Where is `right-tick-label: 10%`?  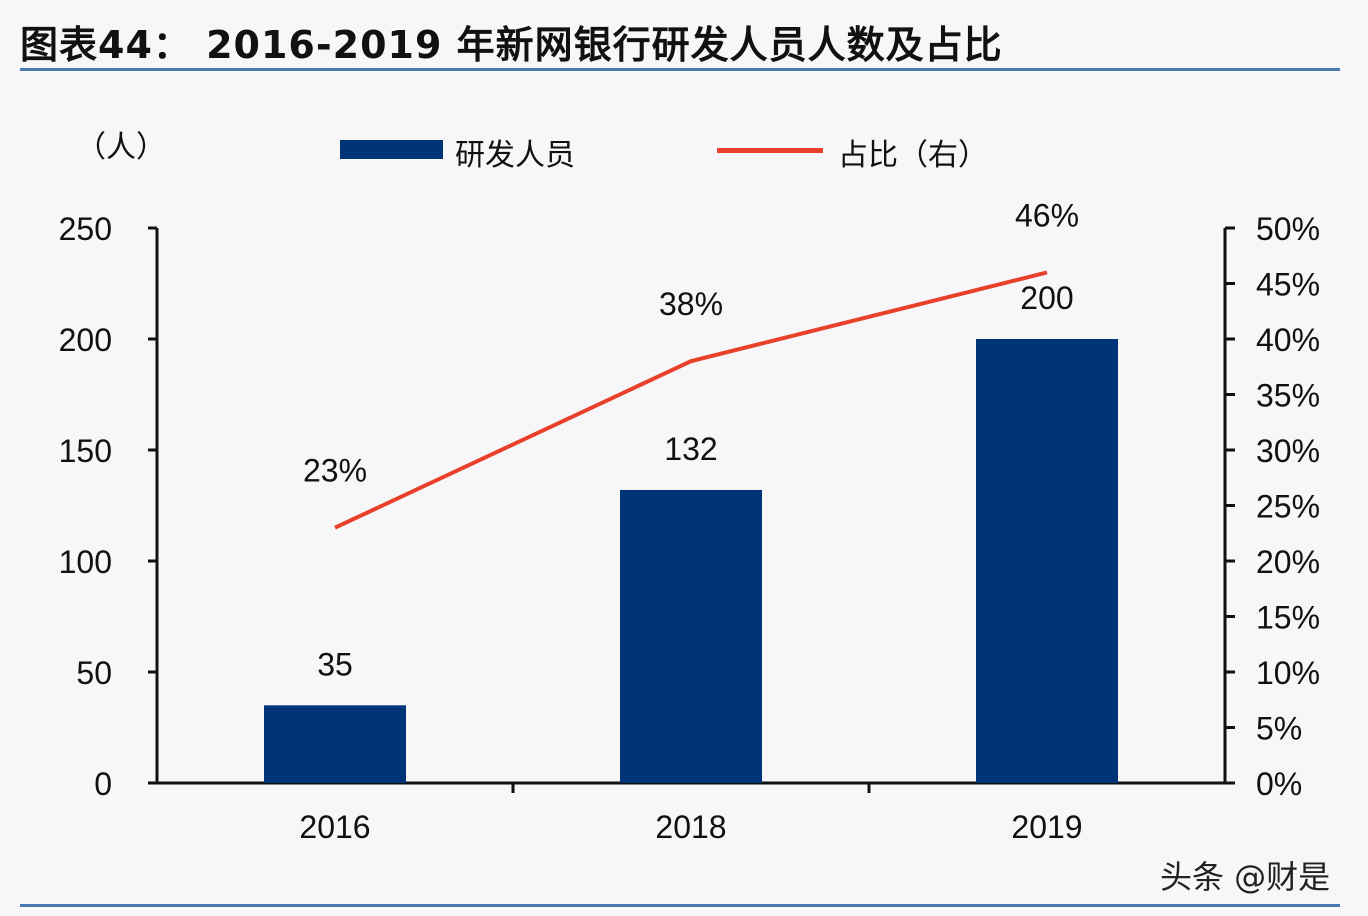
right-tick-label: 10% is located at coordinates (1288, 673).